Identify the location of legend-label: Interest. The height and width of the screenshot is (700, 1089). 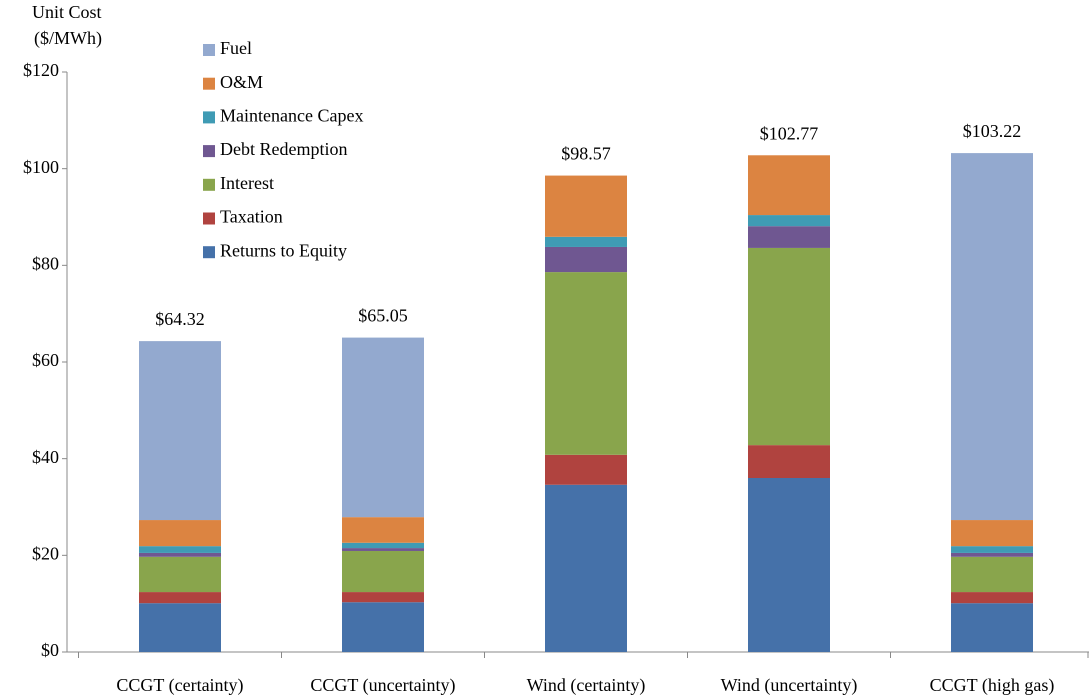
(247, 183).